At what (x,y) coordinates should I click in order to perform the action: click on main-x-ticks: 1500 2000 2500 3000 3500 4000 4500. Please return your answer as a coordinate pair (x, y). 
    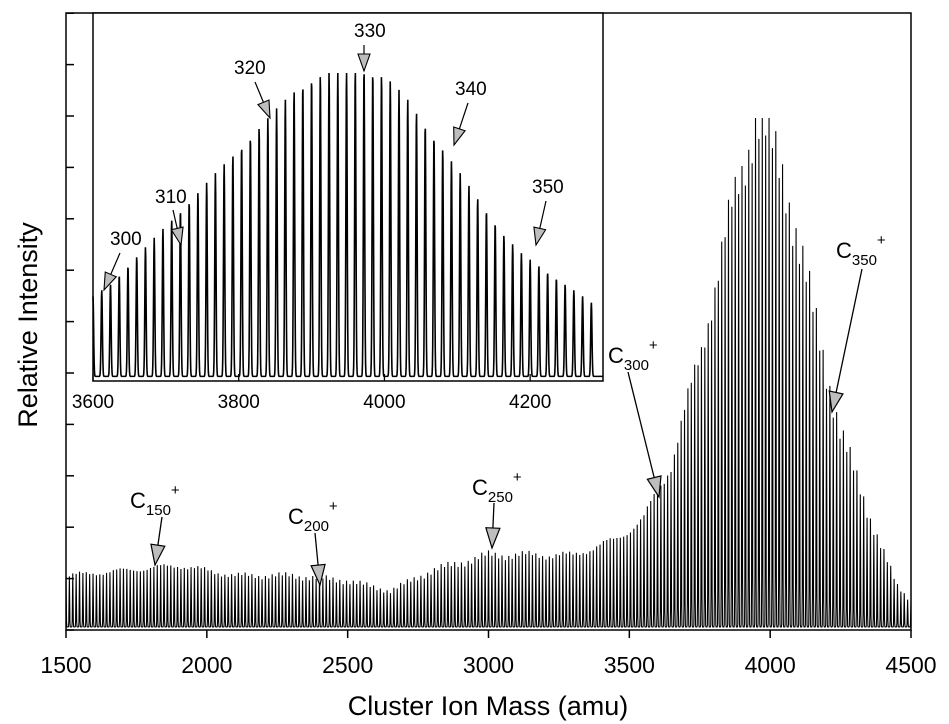
    Looking at the image, I should click on (488, 654).